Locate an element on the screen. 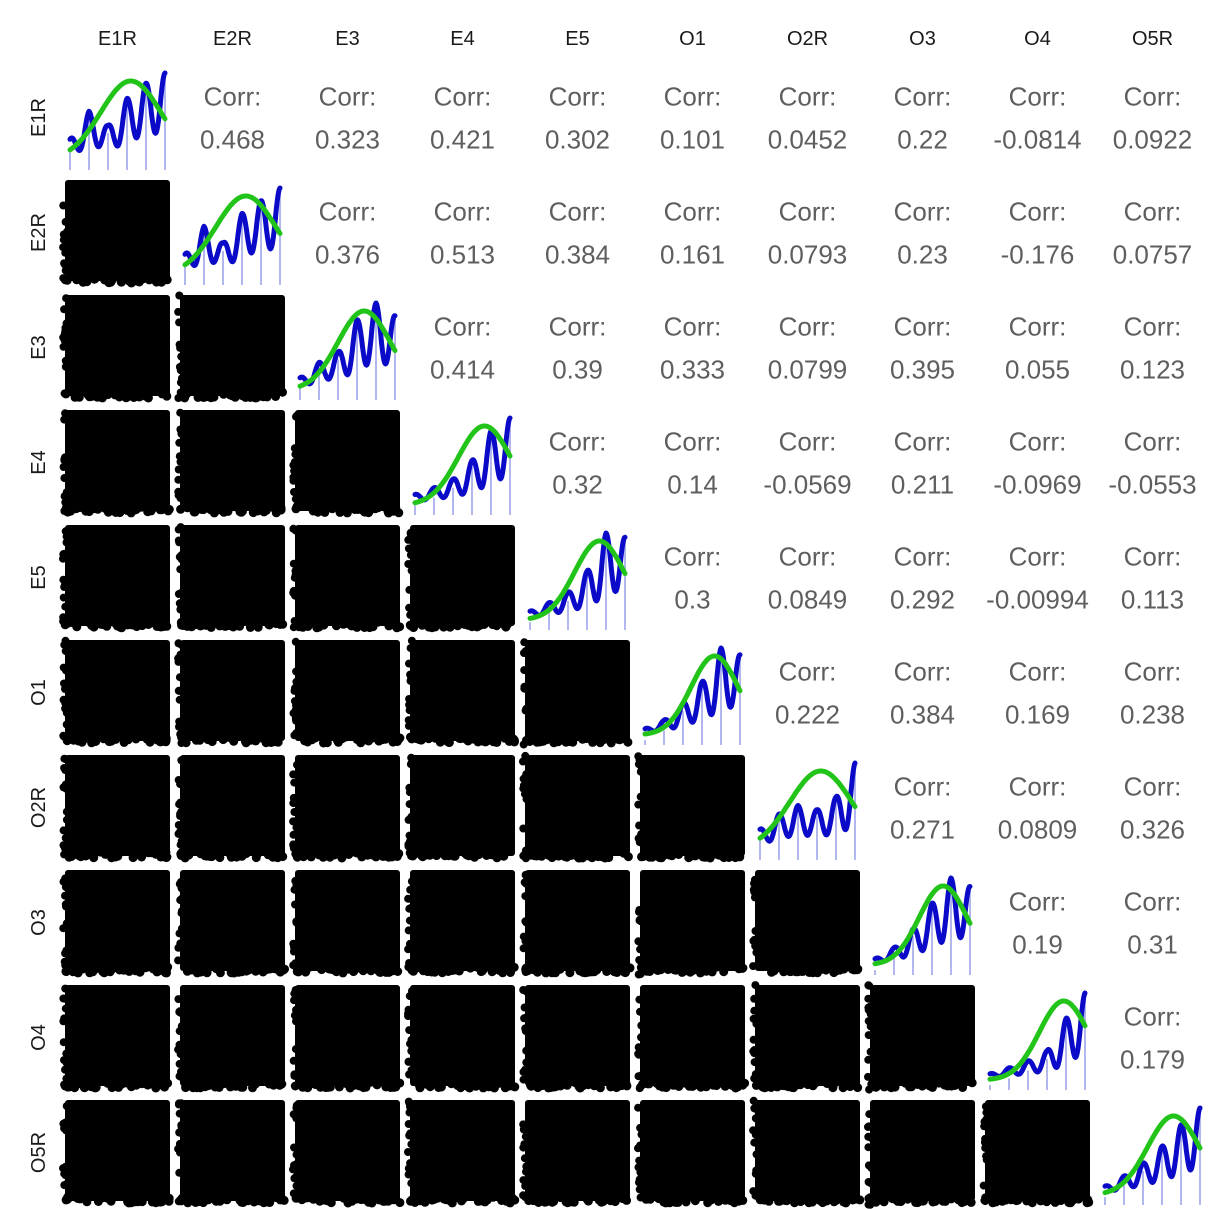 The width and height of the screenshot is (1209, 1209). density-panel-e2r is located at coordinates (232, 235).